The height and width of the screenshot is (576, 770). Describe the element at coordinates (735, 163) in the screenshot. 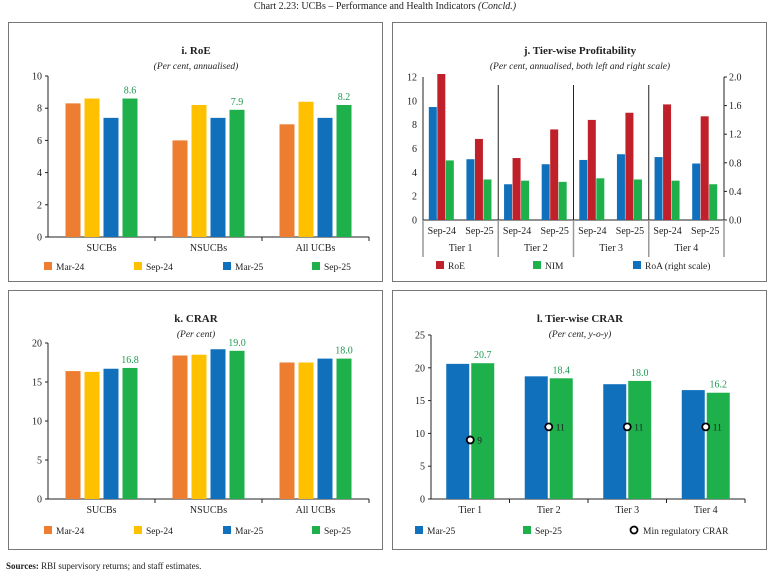

I see `y-tick-label-right: 0.8` at that location.